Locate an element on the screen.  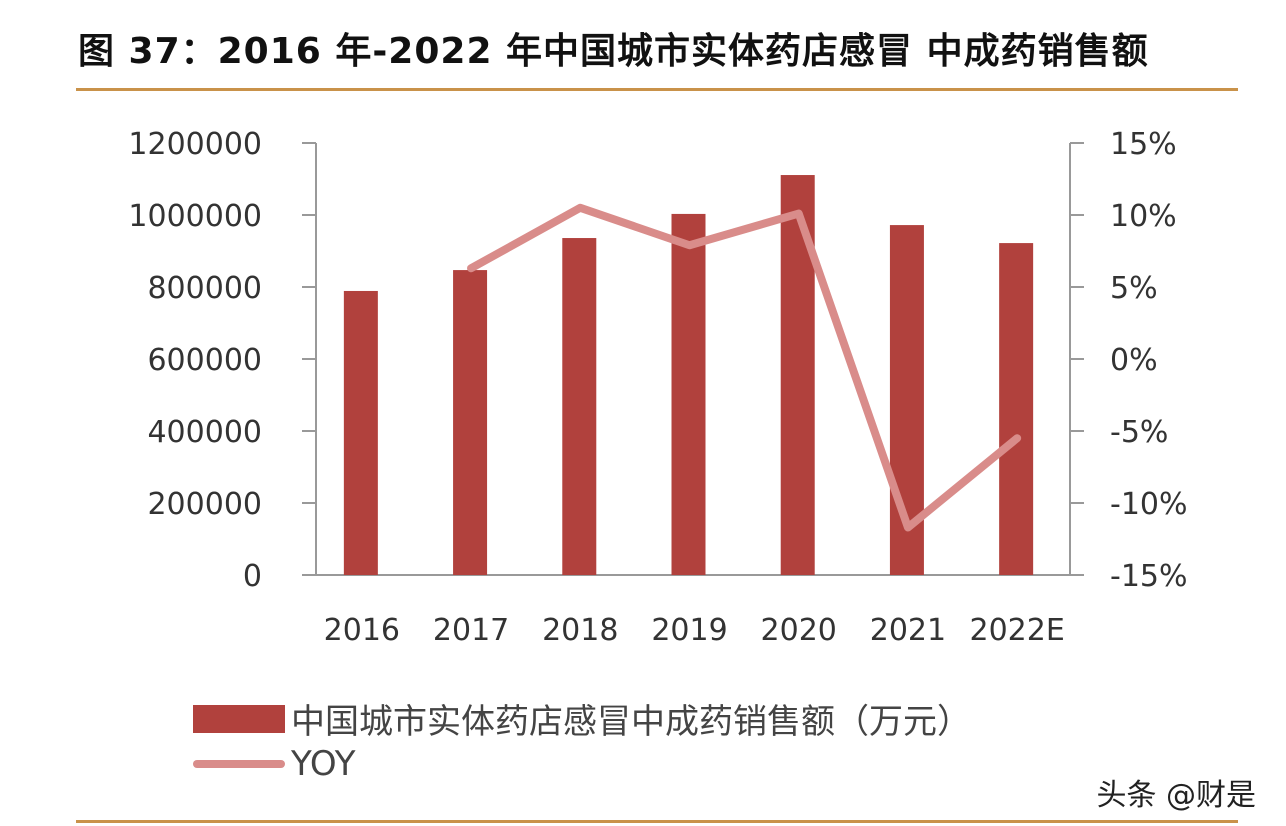
left-tick-label: 200000 is located at coordinates (204, 504).